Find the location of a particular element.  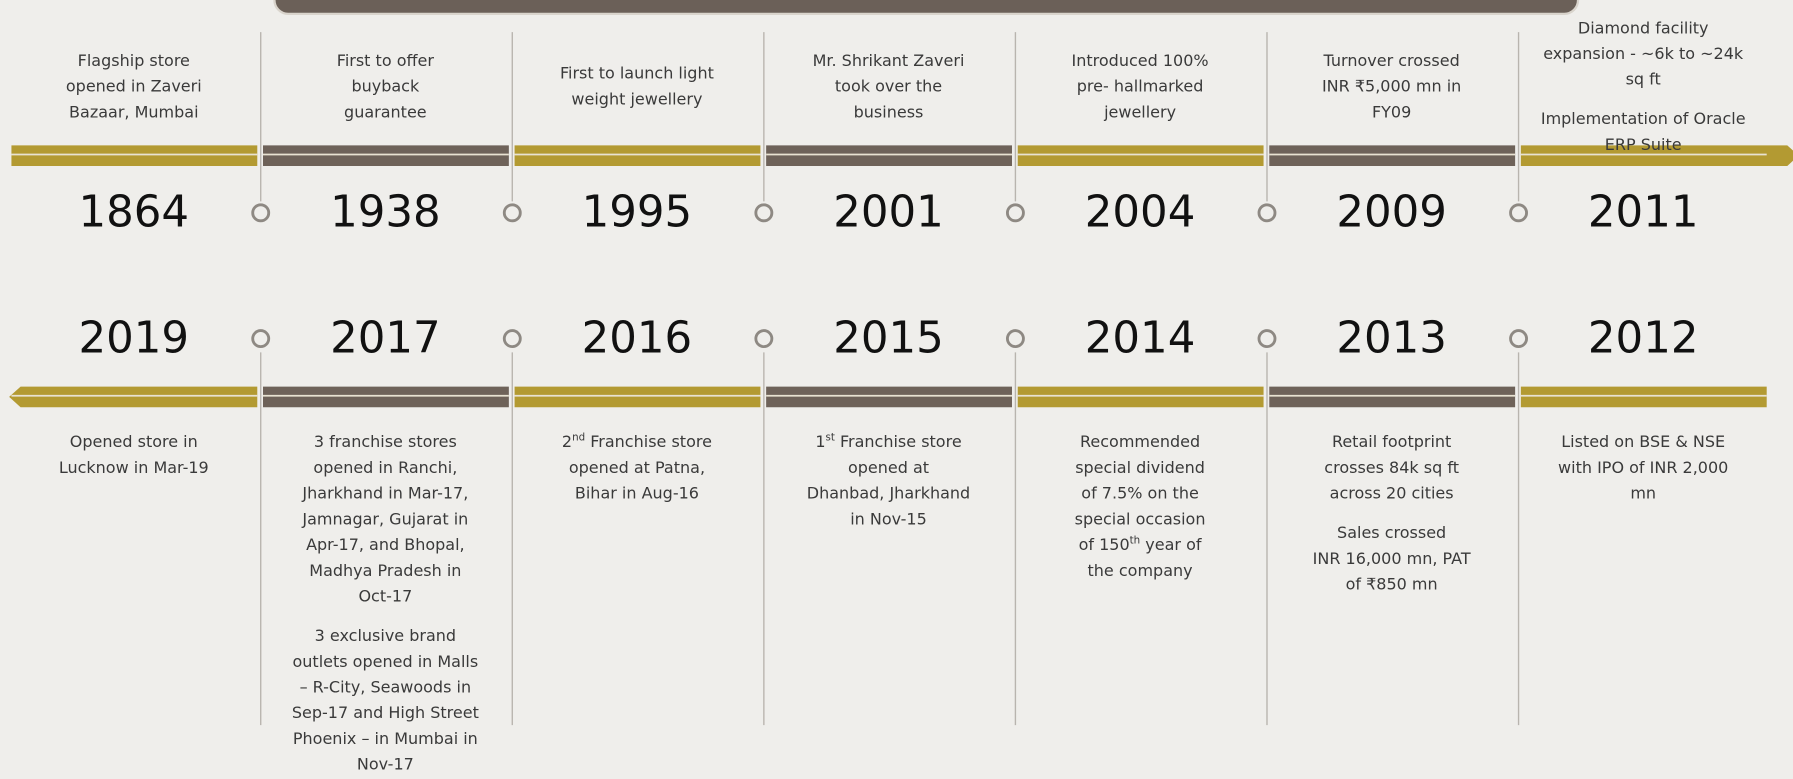

event-text: INR ₹5,000 mn in is located at coordinates (1391, 86).